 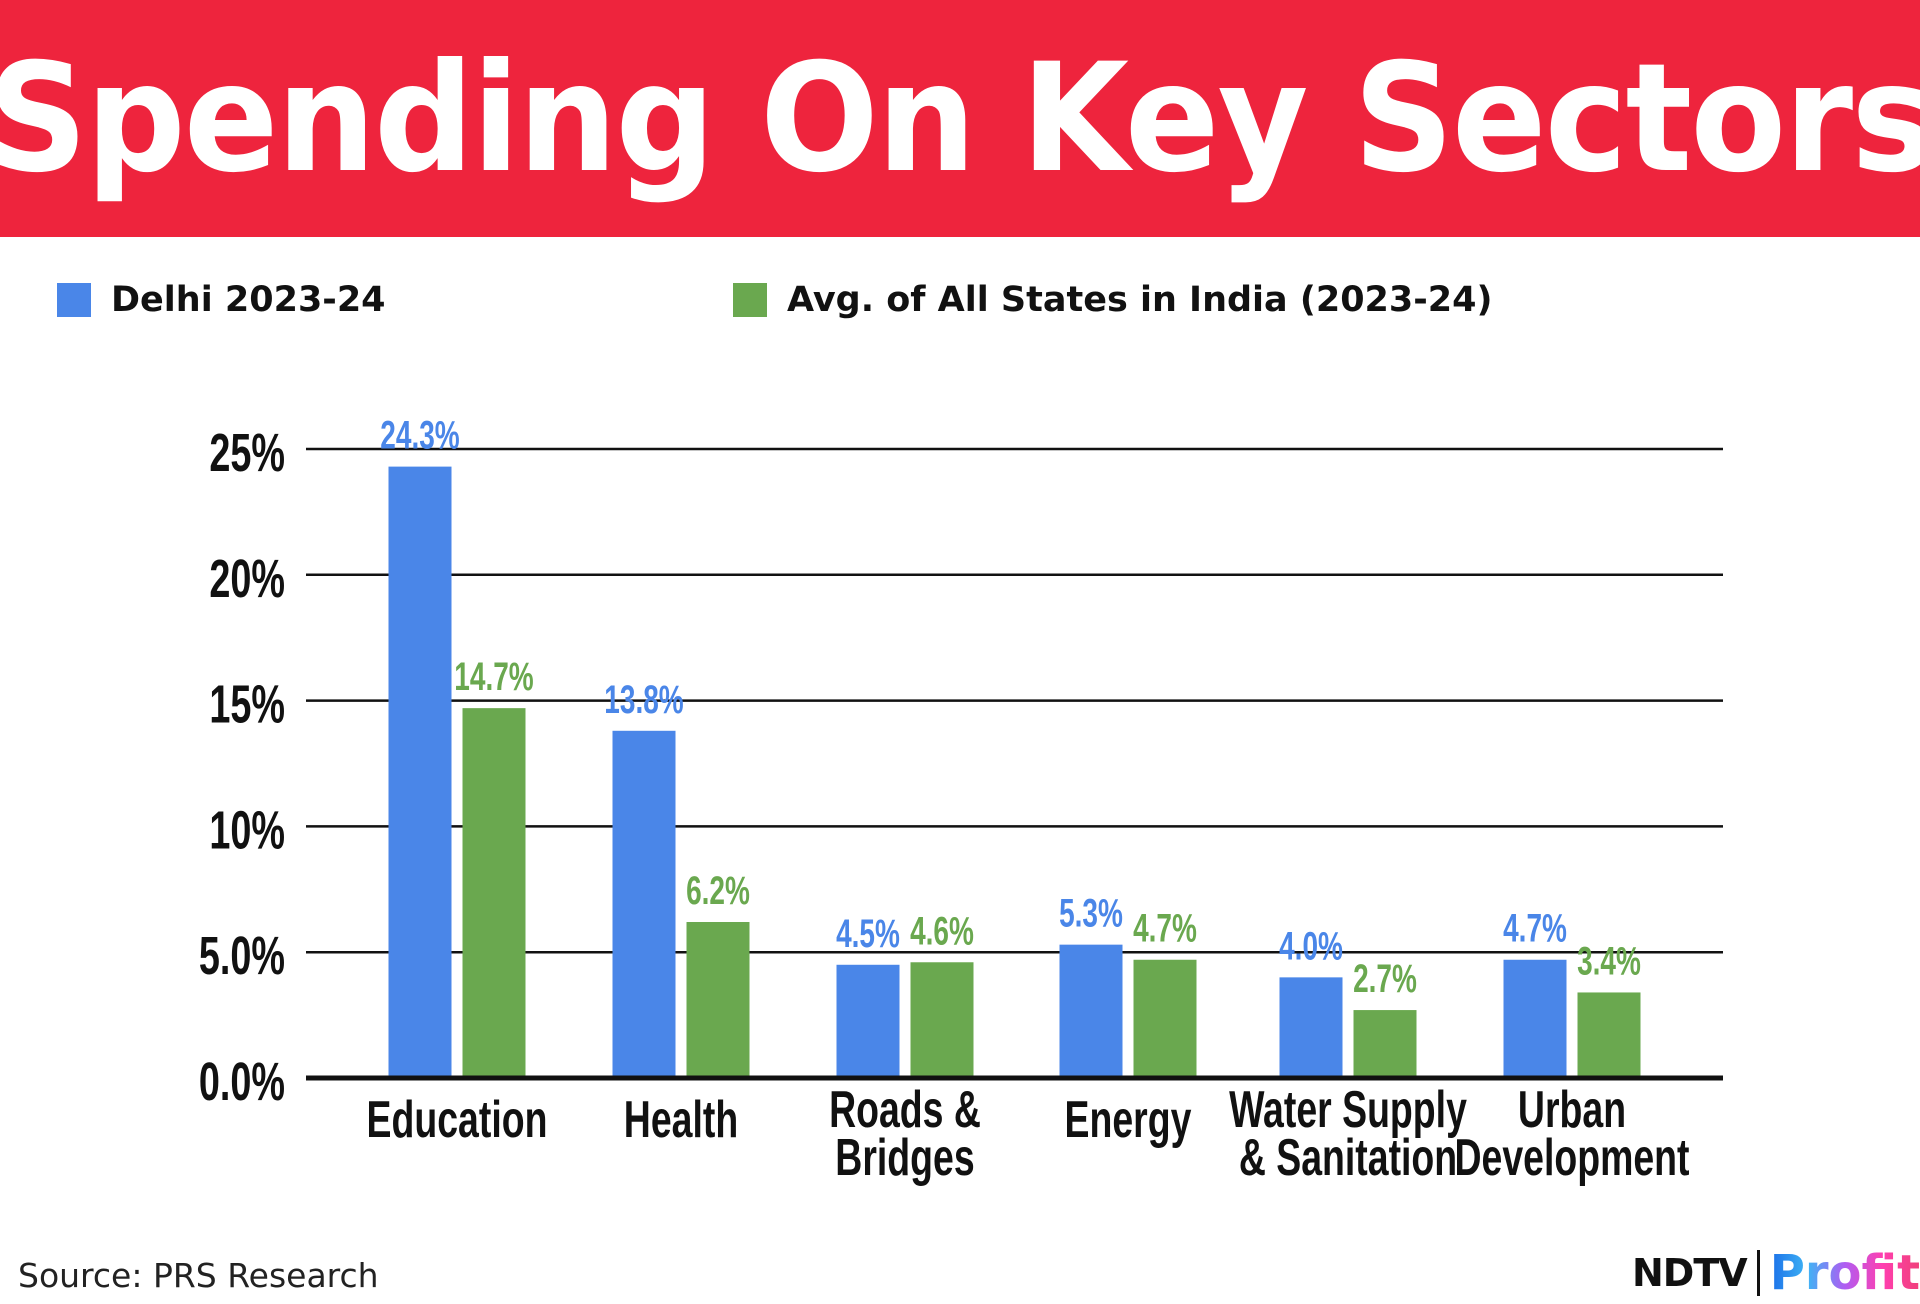 What do you see at coordinates (493, 677) in the screenshot?
I see `data-label: 14.7%` at bounding box center [493, 677].